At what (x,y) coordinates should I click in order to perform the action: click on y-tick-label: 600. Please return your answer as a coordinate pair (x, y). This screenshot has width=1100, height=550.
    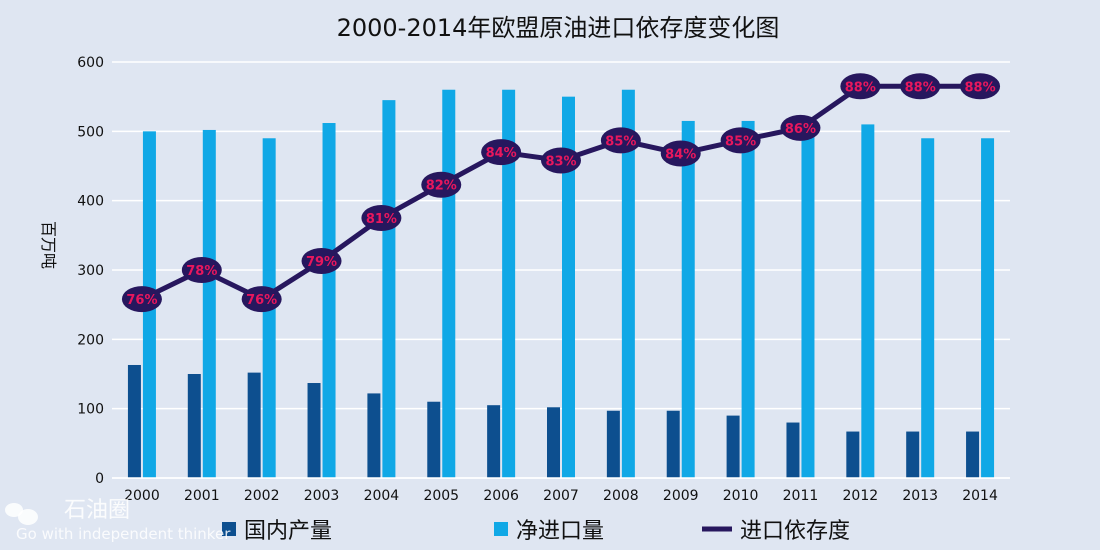
    Looking at the image, I should click on (90, 63).